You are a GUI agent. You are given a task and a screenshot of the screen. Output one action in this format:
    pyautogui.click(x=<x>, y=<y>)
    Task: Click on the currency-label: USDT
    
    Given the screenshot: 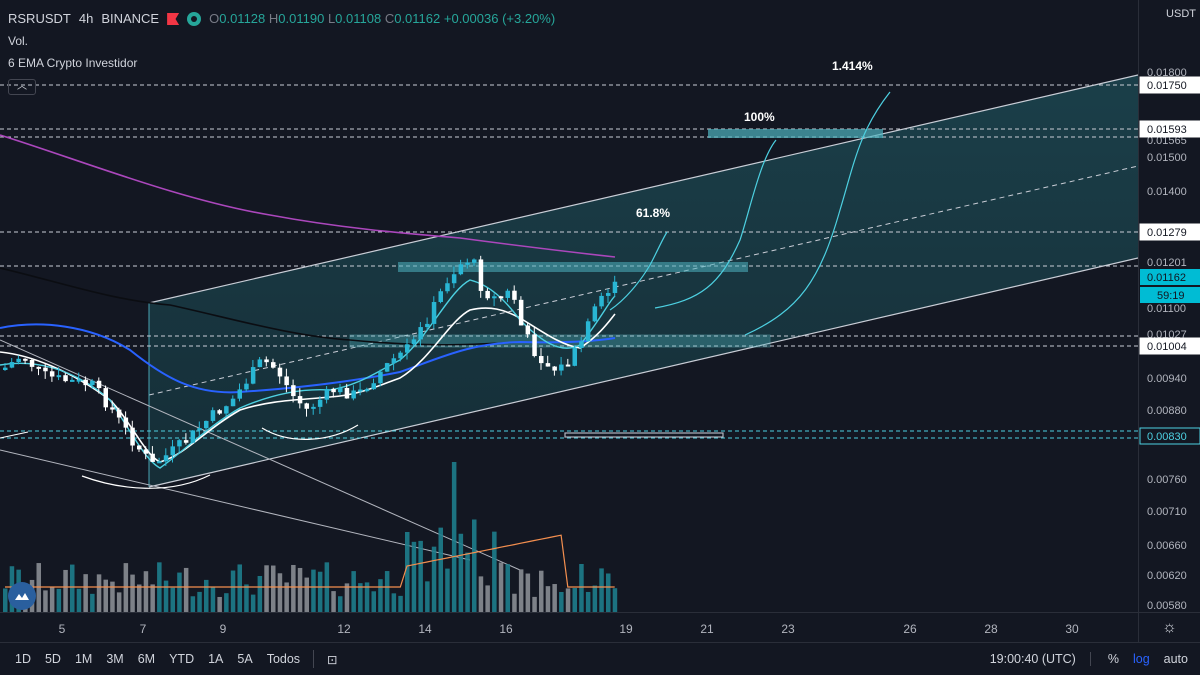 What is the action you would take?
    pyautogui.click(x=1181, y=14)
    